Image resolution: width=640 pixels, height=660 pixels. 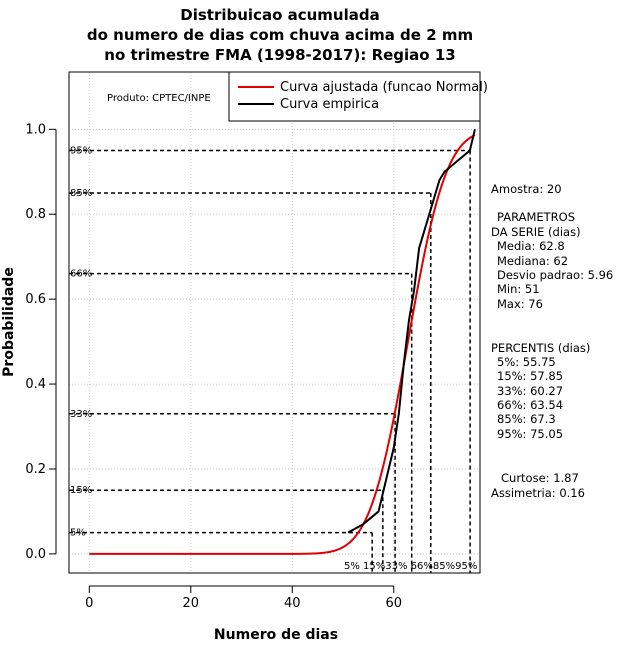 What do you see at coordinates (410, 566) in the screenshot?
I see `bottom-percentile-labels: 5% 15%33% 66%85%95%` at bounding box center [410, 566].